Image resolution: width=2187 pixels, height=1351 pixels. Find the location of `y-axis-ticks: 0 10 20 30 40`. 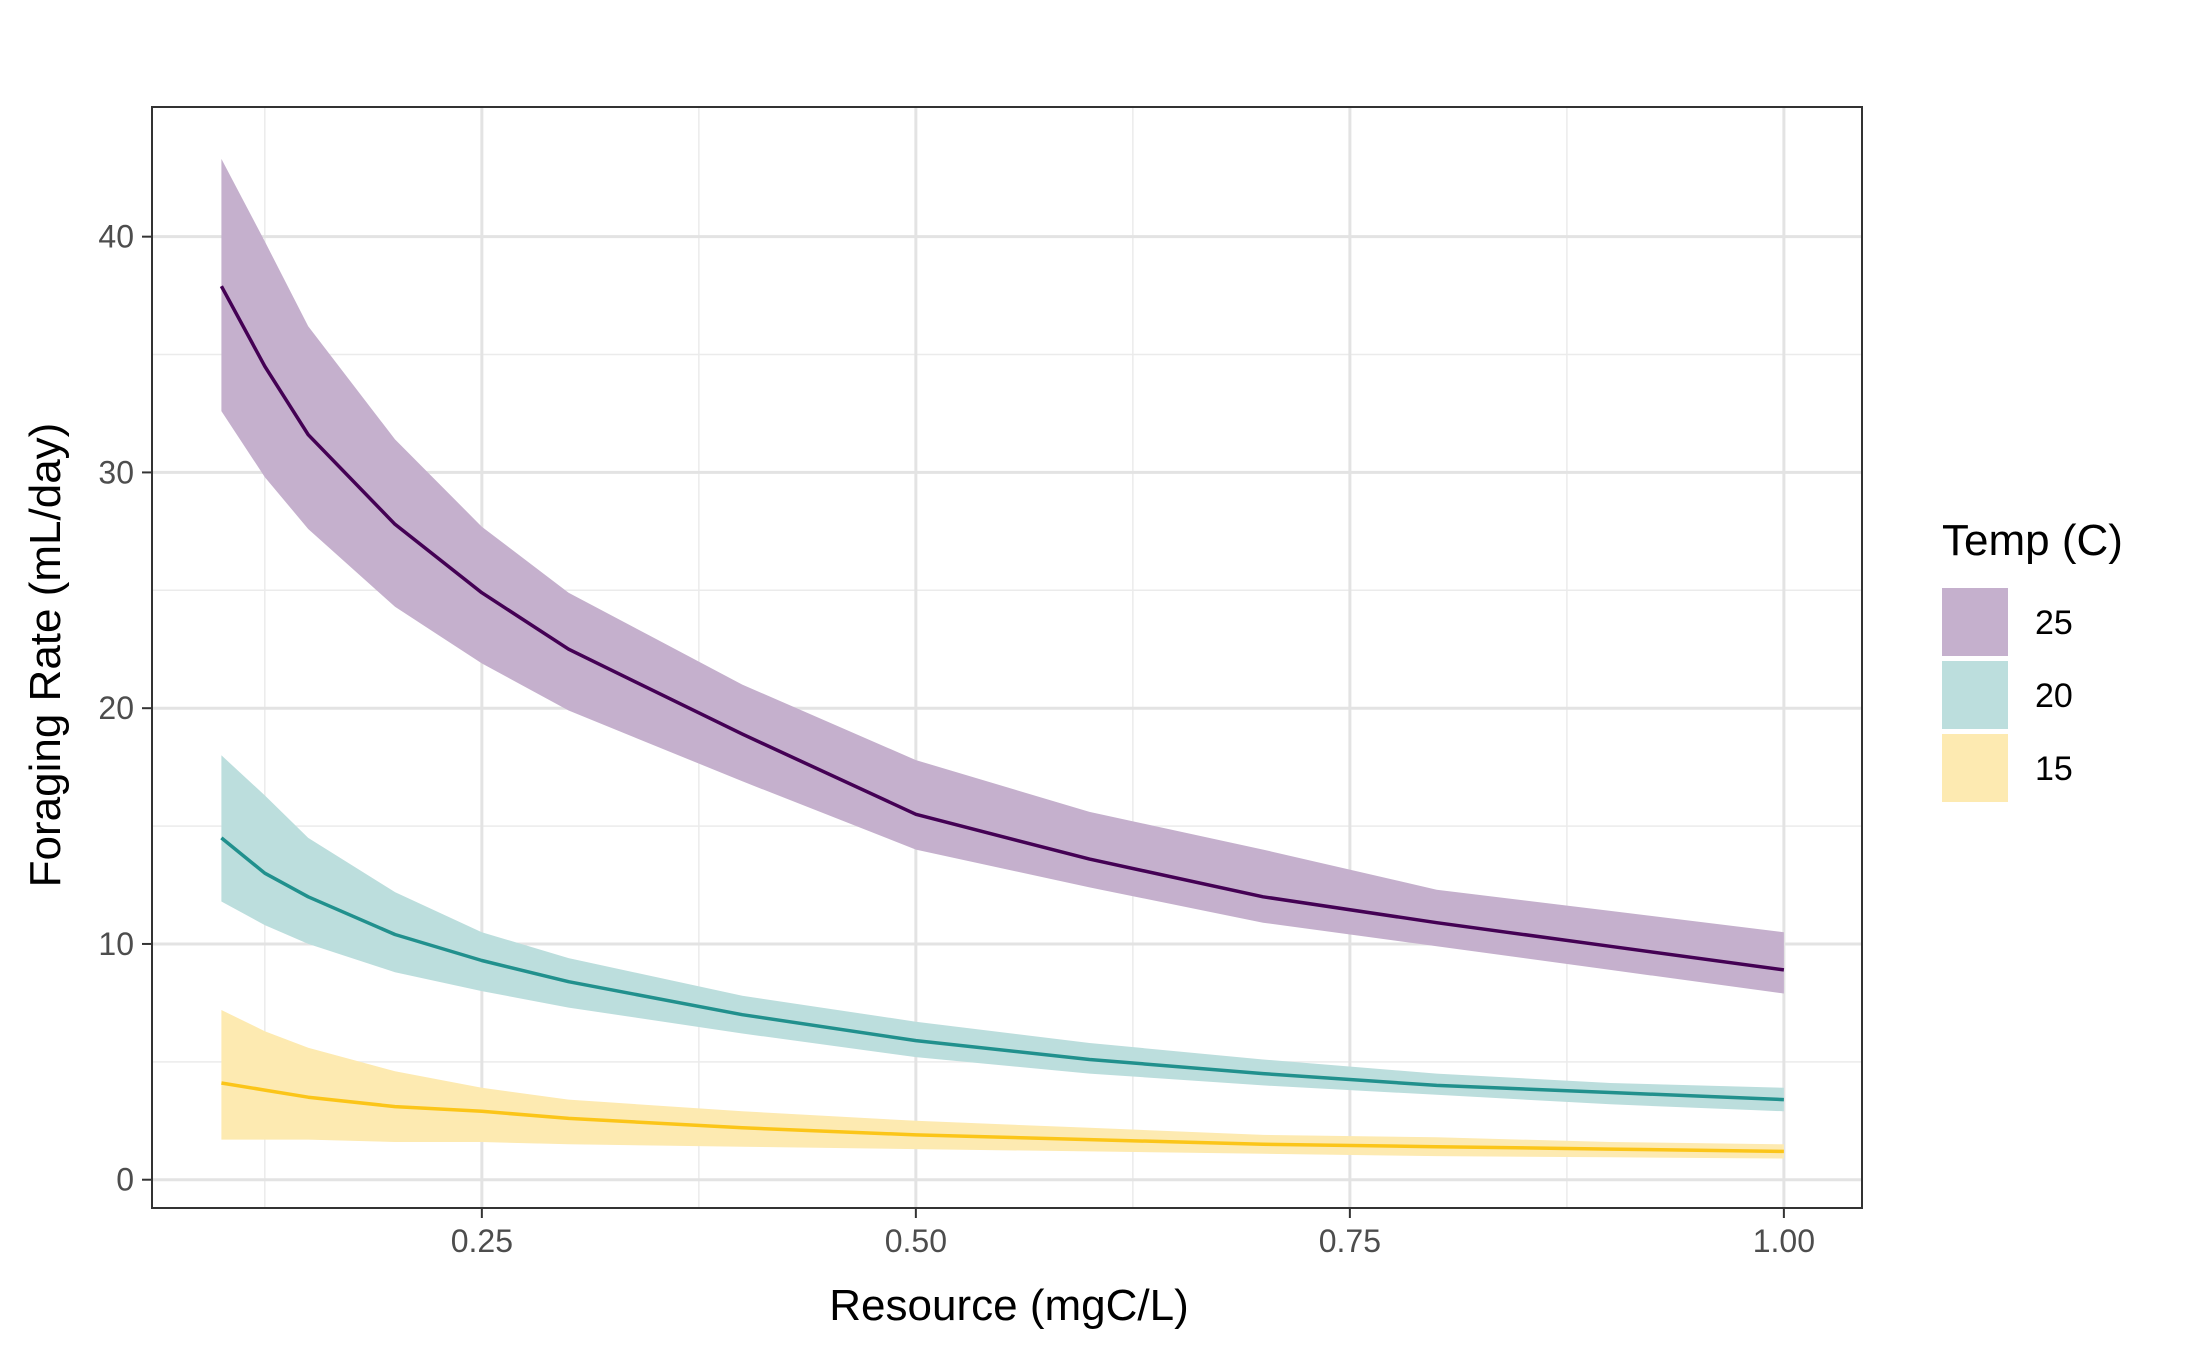

y-axis-ticks: 0 10 20 30 40 is located at coordinates (125, 708).